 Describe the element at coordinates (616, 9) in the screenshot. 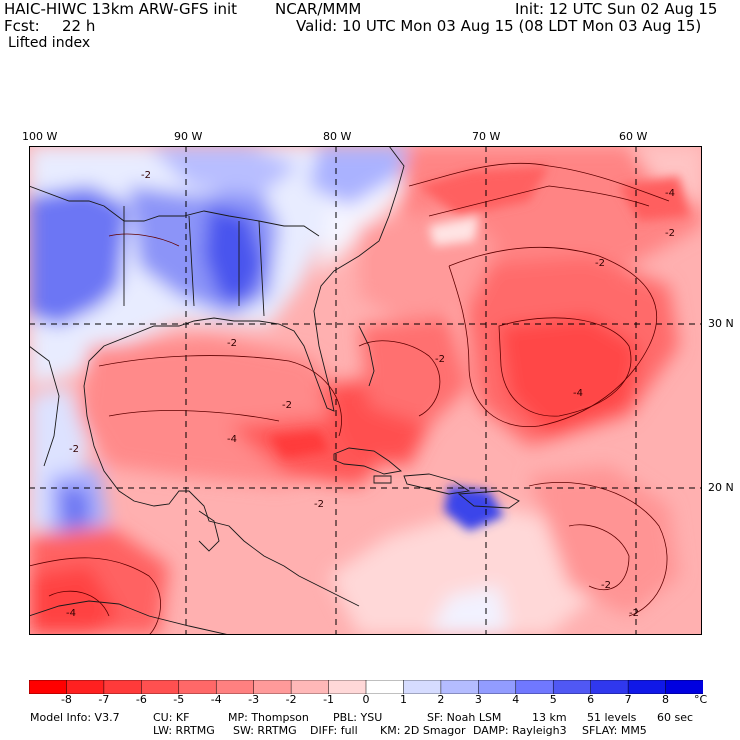

I see `init-time: Init: 12 UTC Sun 02 Aug 15` at that location.